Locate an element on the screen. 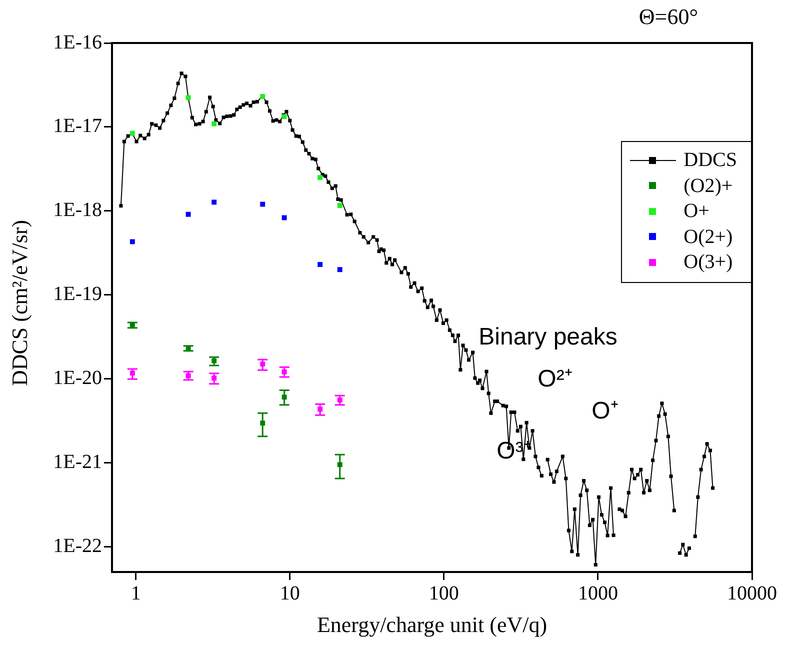  annotation: O²⁺ is located at coordinates (555, 379).